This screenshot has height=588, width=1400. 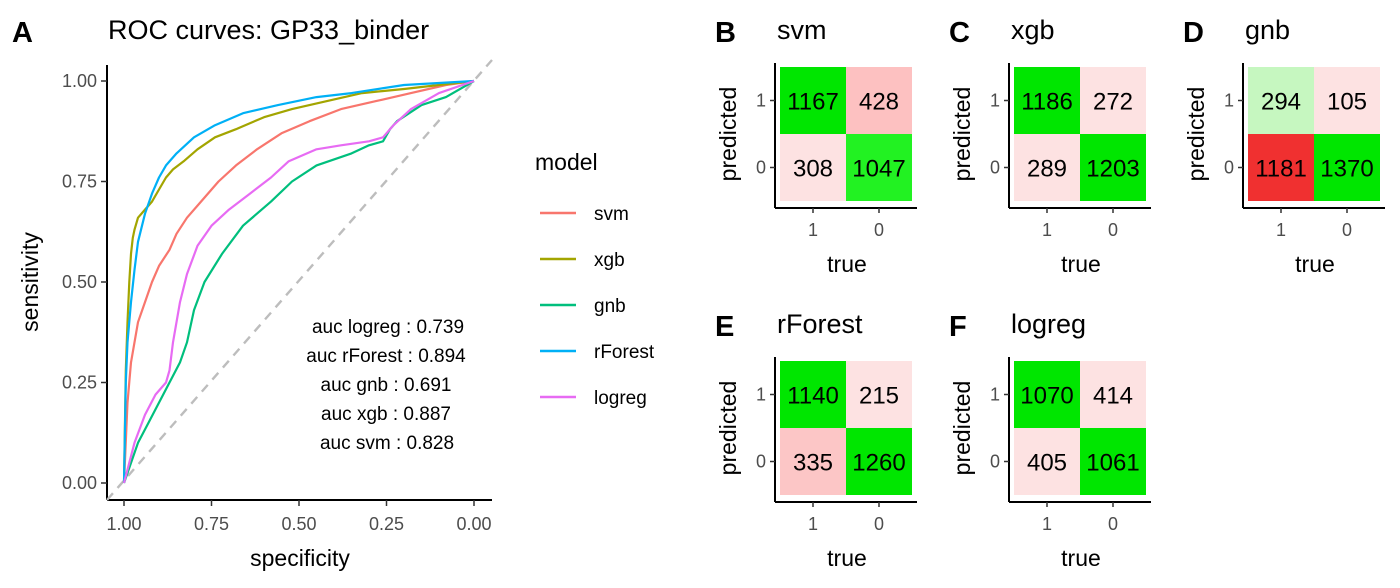 I want to click on matrix-cell-value: 272, so click(x=1113, y=102).